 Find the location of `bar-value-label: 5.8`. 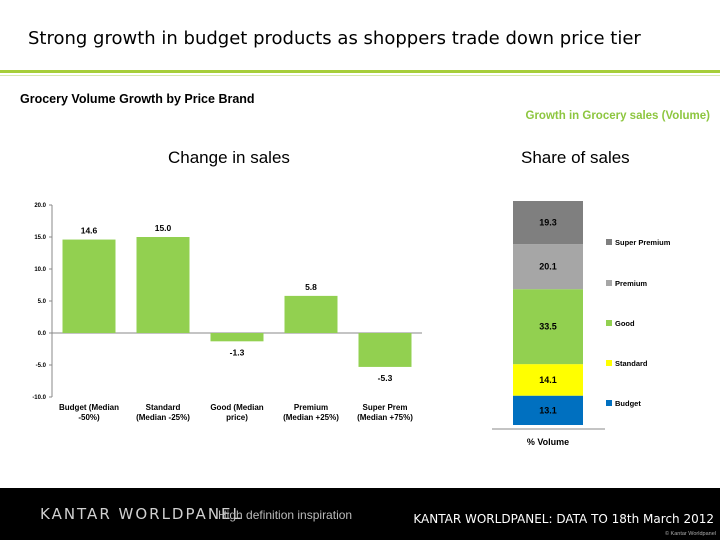

bar-value-label: 5.8 is located at coordinates (311, 287).